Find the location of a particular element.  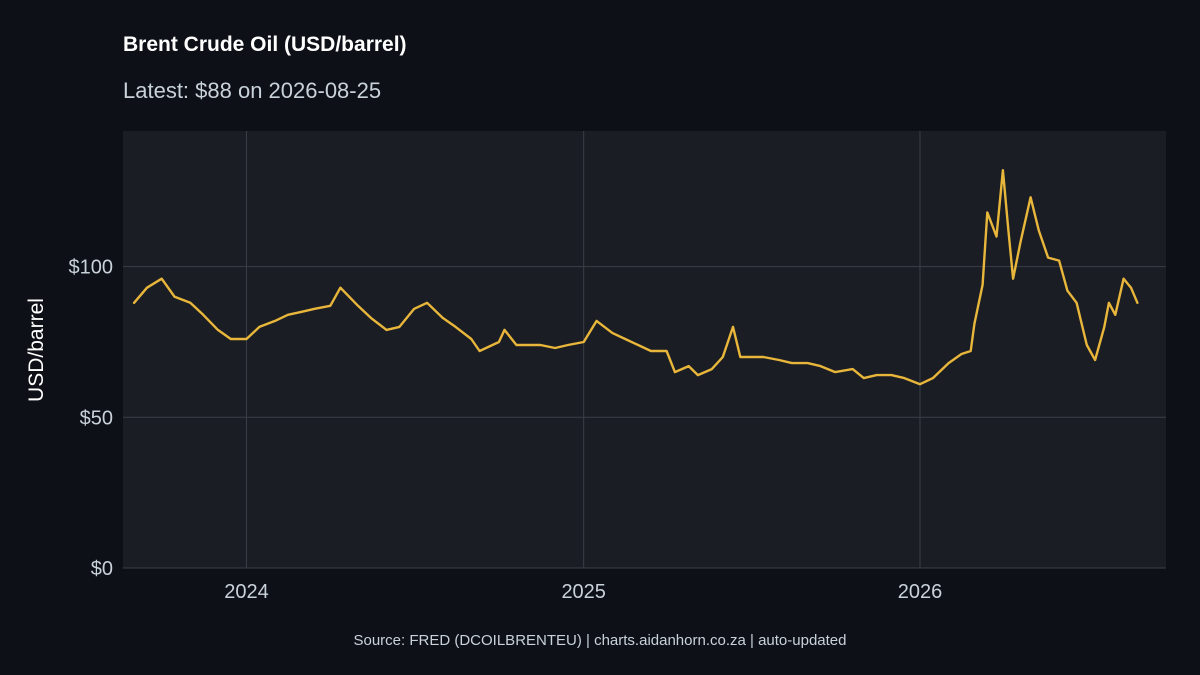

x-tick-label: 2026 is located at coordinates (920, 592).